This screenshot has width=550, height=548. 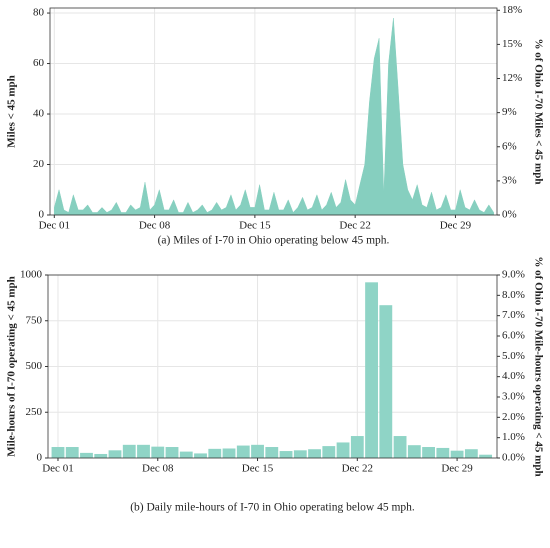 I want to click on y2-tick-label: 0.0%, so click(x=513, y=458).